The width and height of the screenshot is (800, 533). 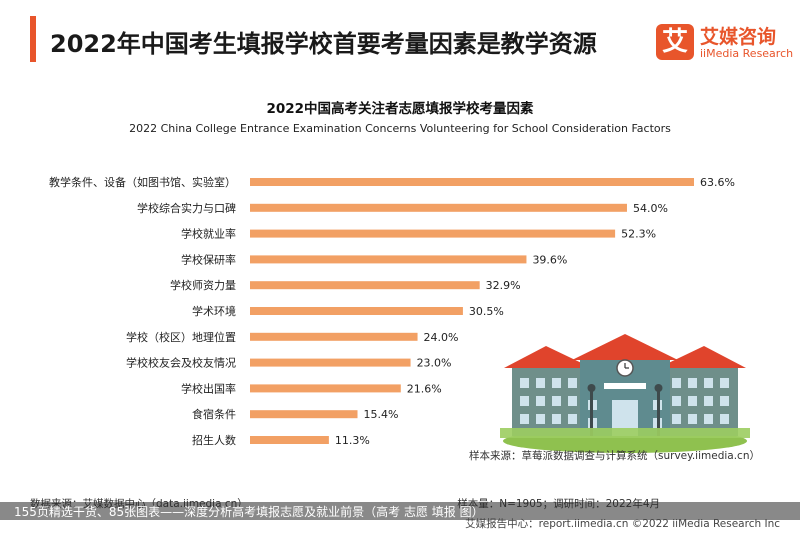 I want to click on page-title: 2022年中国考生填报学校首要考量因素是教学资源, so click(x=323, y=44).